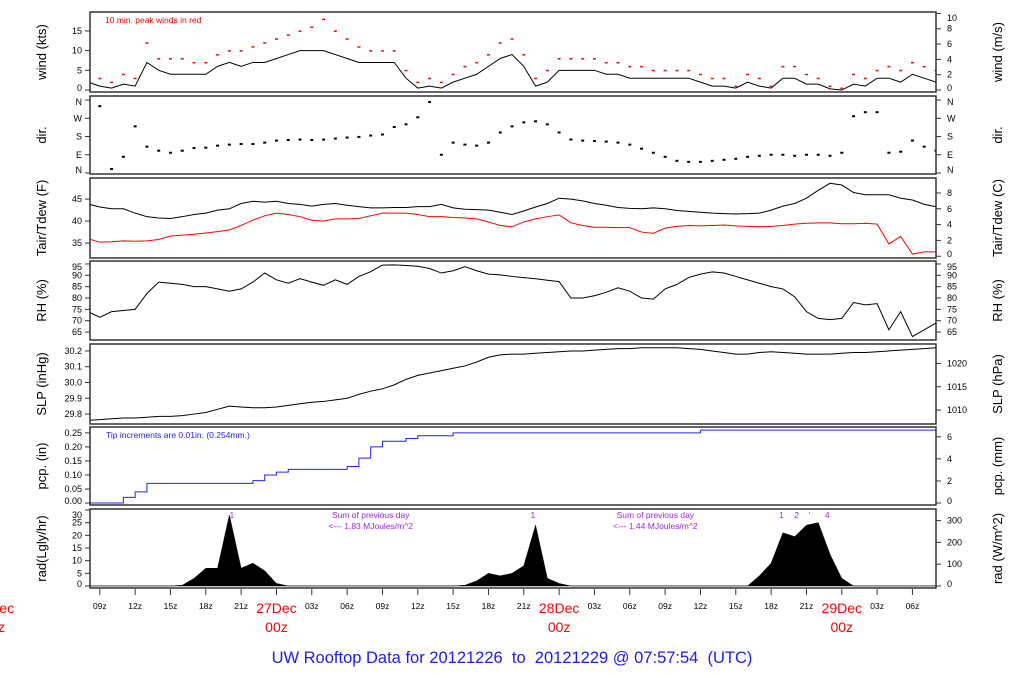 This screenshot has height=700, width=1024. Describe the element at coordinates (276, 608) in the screenshot. I see `x-date-label: 27Dec` at that location.